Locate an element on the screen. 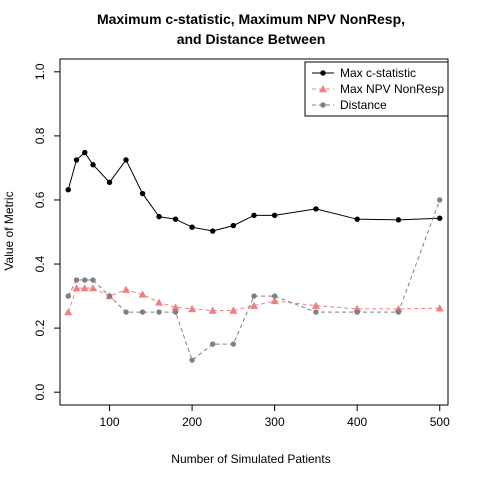 This screenshot has height=480, width=480. legend-box is located at coordinates (376, 89).